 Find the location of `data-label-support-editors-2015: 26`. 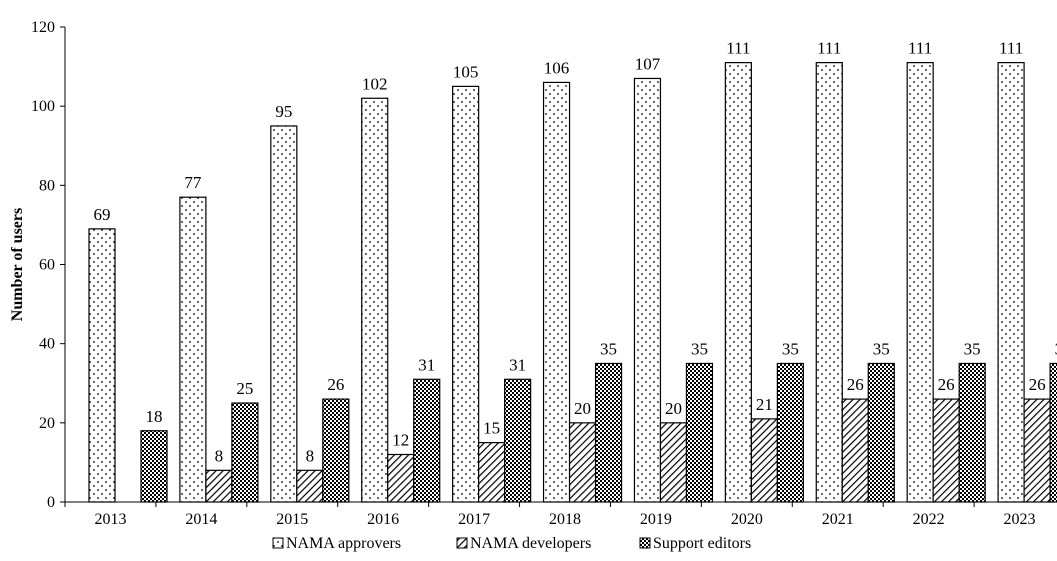

data-label-support-editors-2015: 26 is located at coordinates (335, 384).